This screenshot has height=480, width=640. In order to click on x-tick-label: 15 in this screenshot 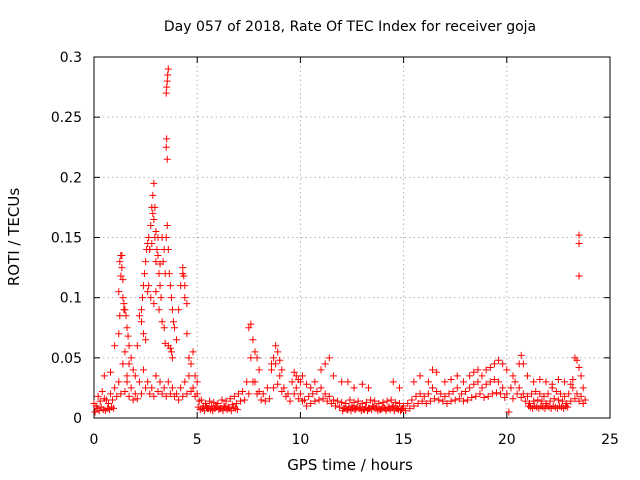, I will do `click(404, 440)`.